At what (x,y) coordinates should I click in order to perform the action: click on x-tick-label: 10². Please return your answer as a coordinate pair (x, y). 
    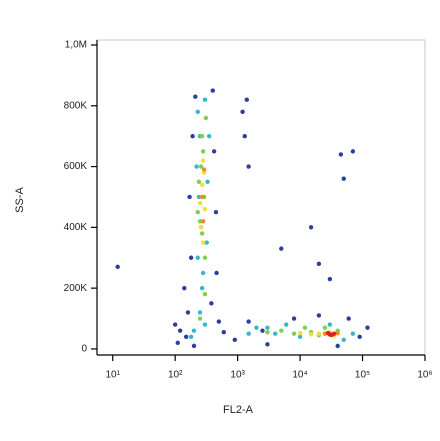
    Looking at the image, I should click on (175, 375).